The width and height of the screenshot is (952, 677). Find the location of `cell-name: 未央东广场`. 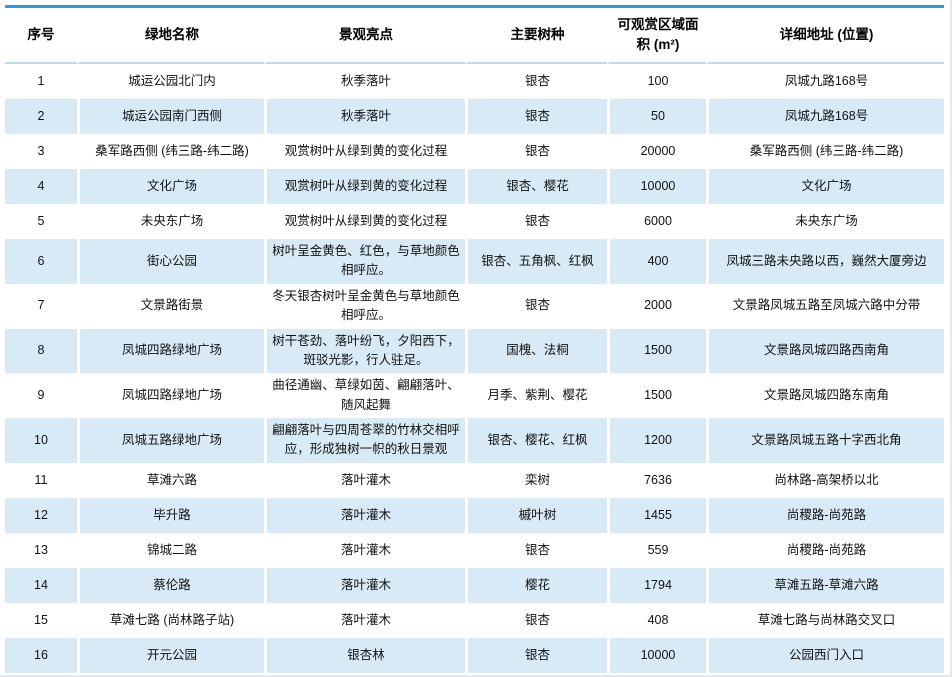

cell-name: 未央东广场 is located at coordinates (170, 221).